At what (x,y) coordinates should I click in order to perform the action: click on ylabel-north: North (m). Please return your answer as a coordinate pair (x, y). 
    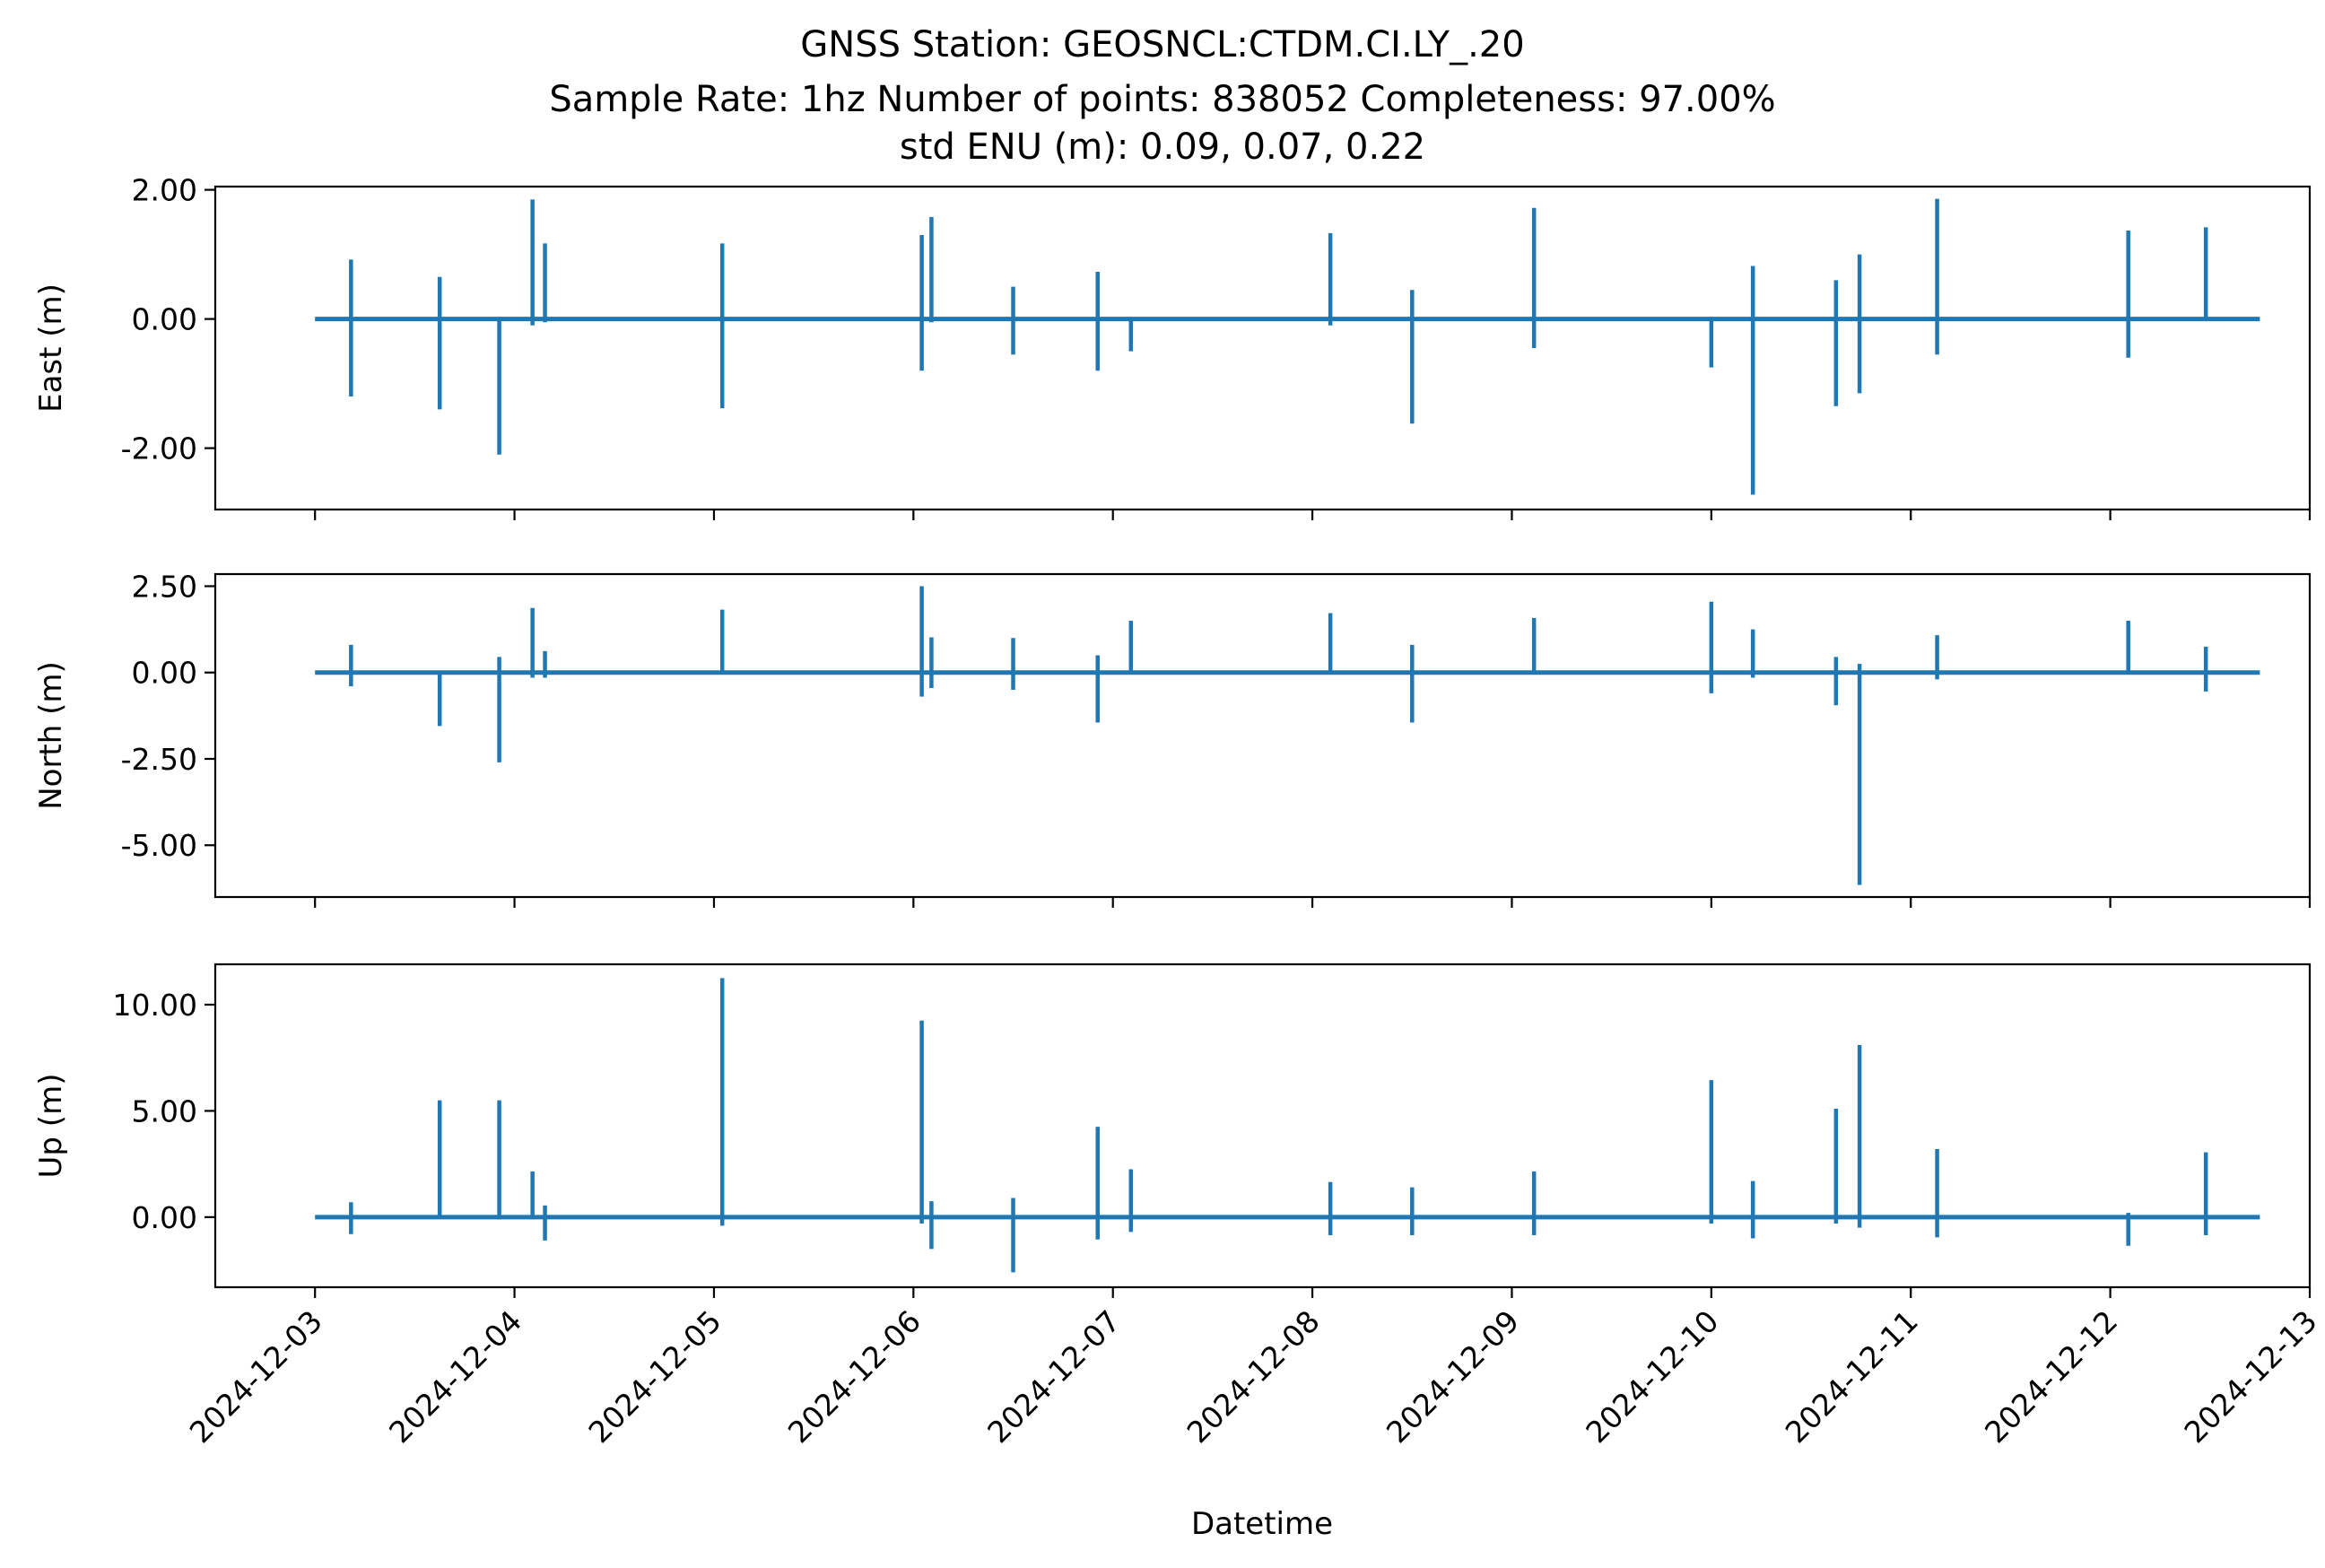
    Looking at the image, I should click on (51, 735).